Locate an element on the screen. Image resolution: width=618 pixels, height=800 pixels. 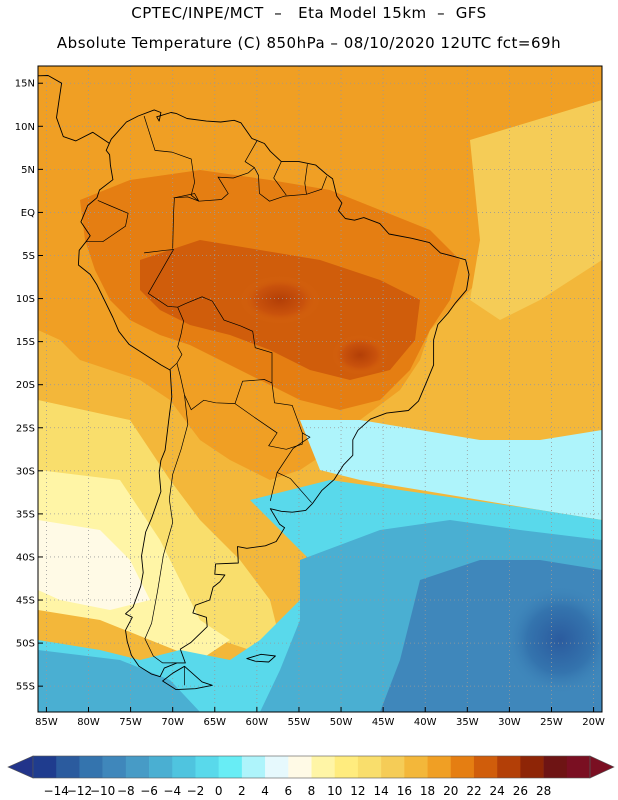
colorbar-over-arrow is located at coordinates (602, 767).